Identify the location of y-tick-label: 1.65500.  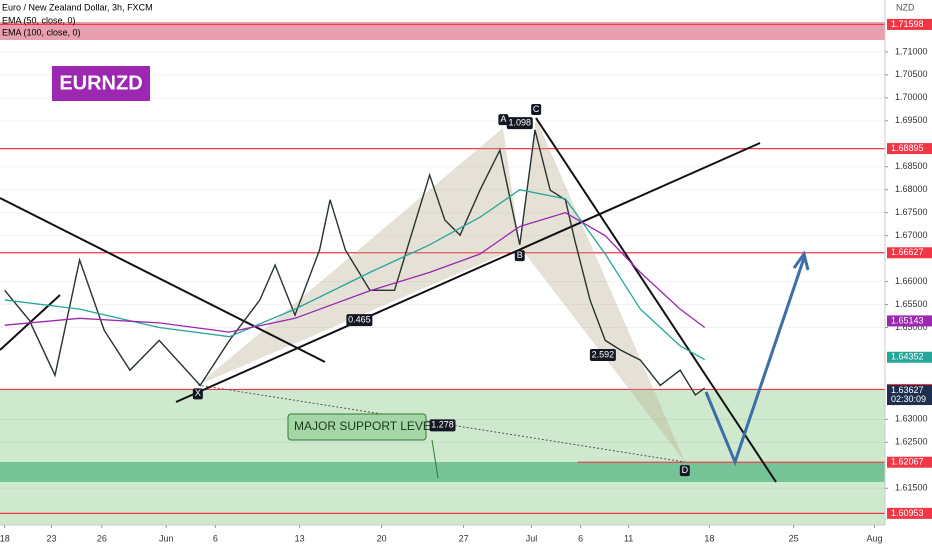
(911, 304).